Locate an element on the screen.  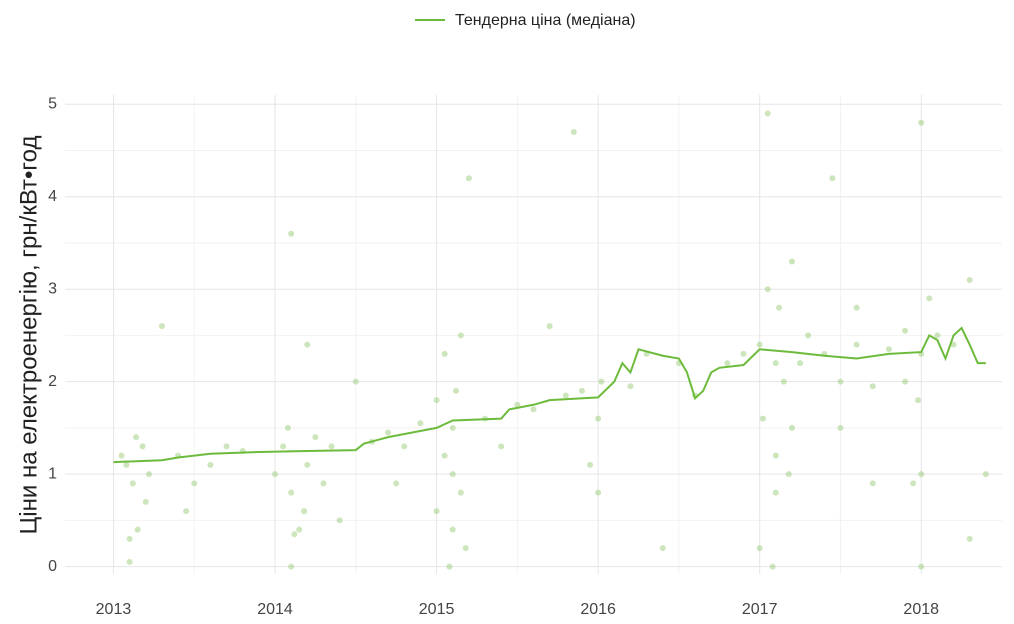
x-tick-label: 2018 is located at coordinates (921, 609).